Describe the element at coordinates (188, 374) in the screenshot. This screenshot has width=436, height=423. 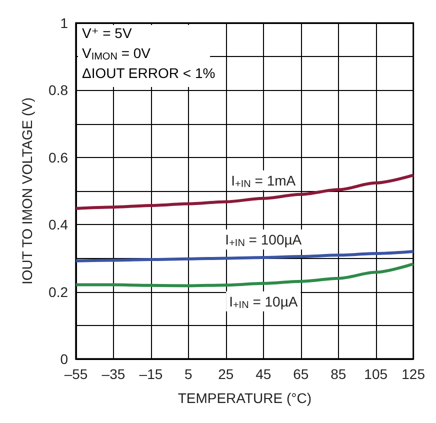
I see `x-tick-label: 5` at that location.